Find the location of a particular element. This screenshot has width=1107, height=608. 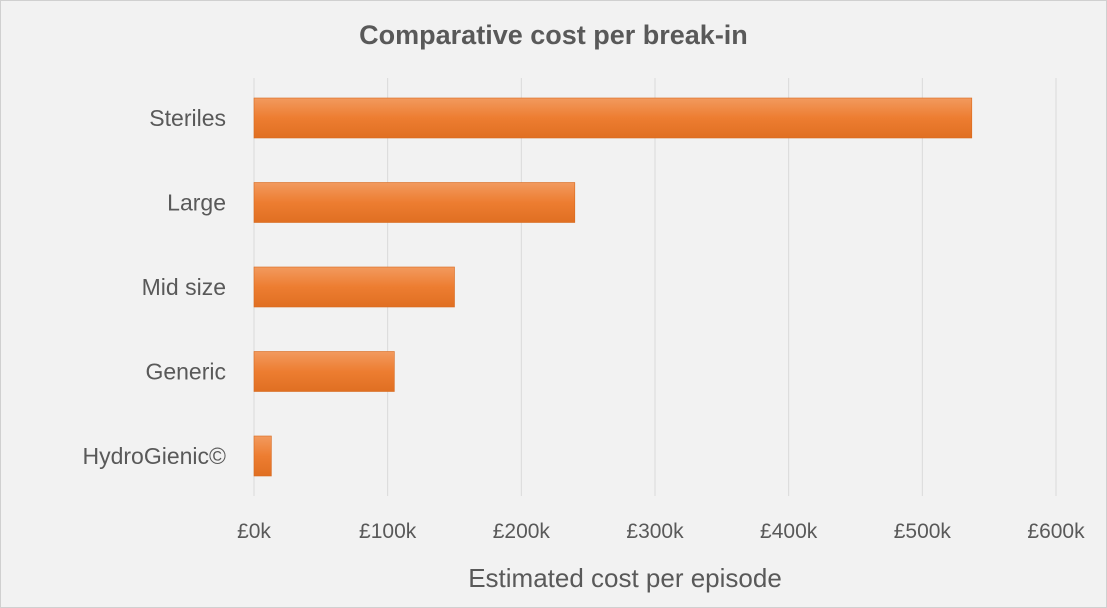

y-category-label: HydroGienic© is located at coordinates (155, 456).